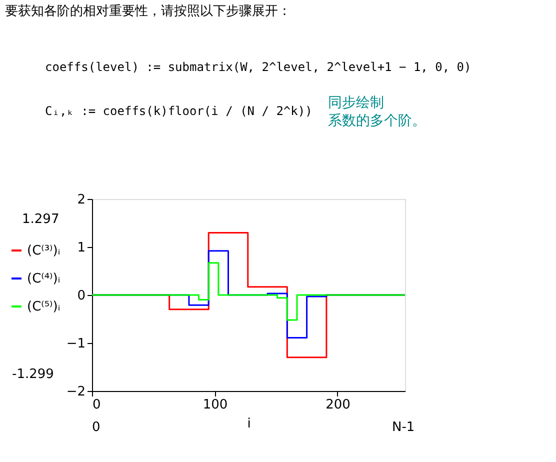 The height and width of the screenshot is (462, 556). Describe the element at coordinates (249, 424) in the screenshot. I see `x-axis-title: i` at that location.